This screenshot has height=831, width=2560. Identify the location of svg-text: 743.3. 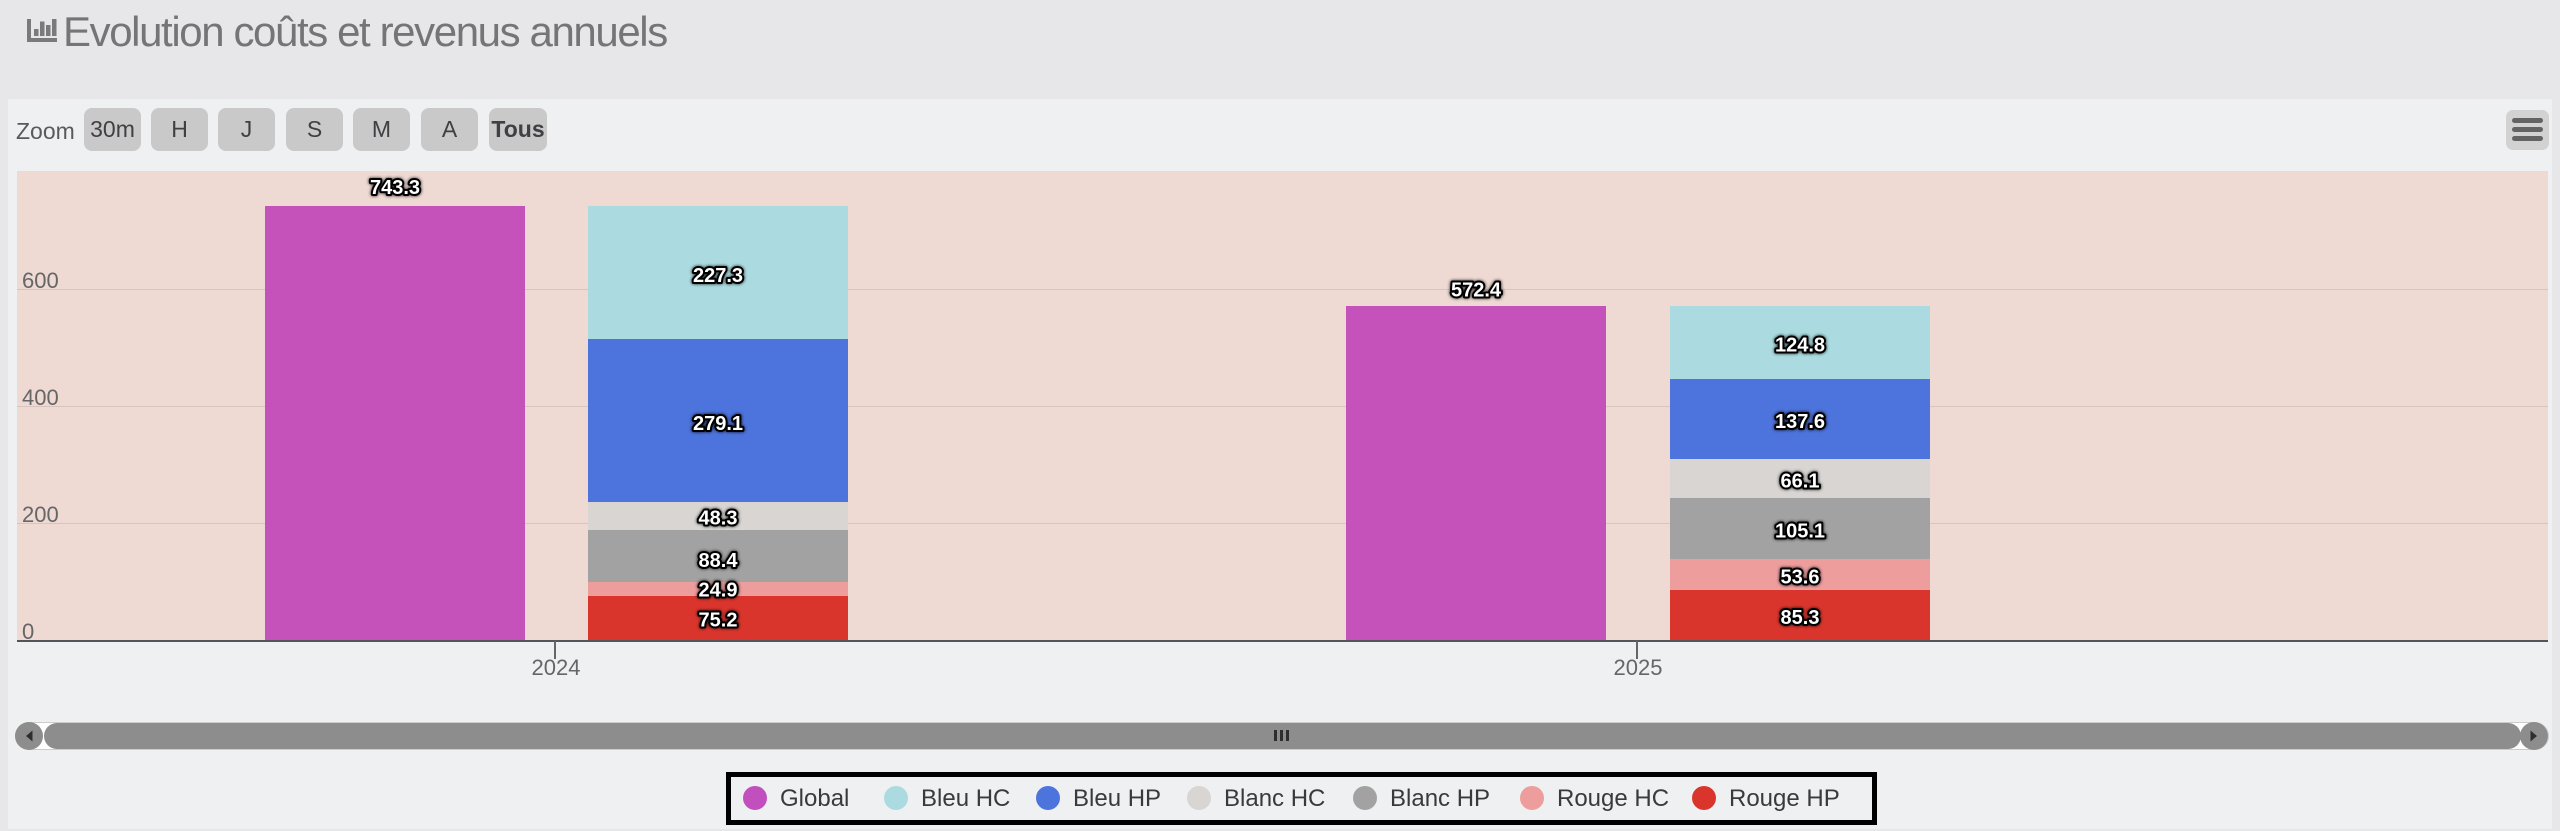
(395, 188).